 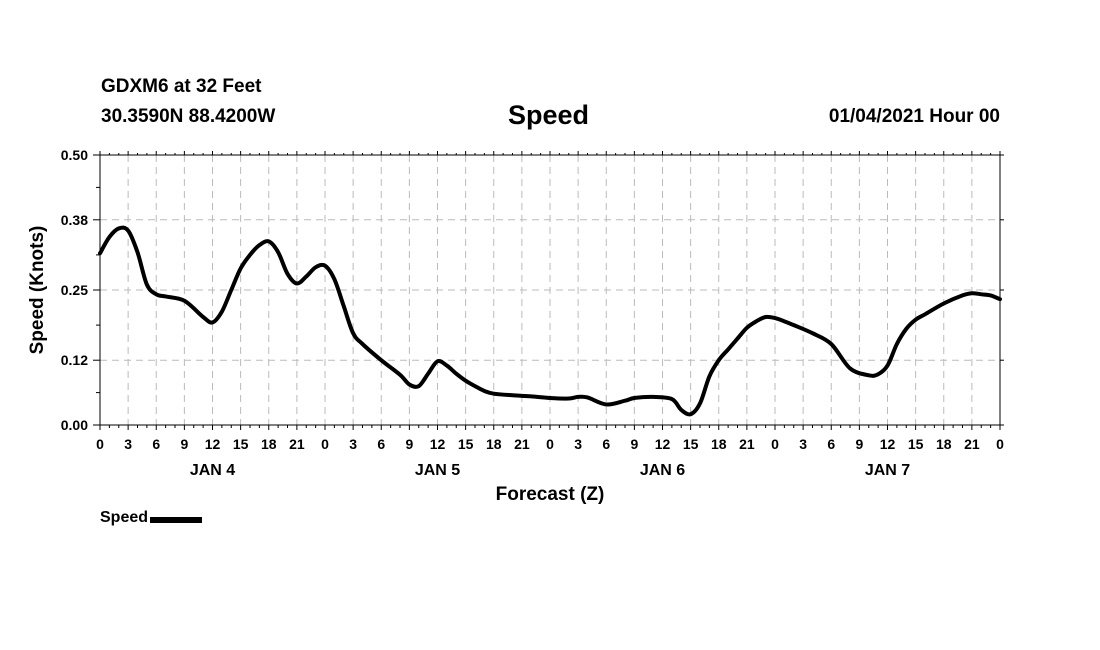 What do you see at coordinates (74, 360) in the screenshot?
I see `y-tick-label: 0.12` at bounding box center [74, 360].